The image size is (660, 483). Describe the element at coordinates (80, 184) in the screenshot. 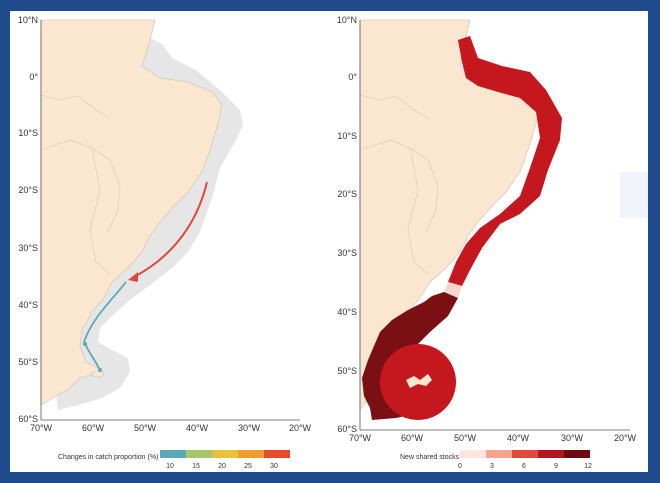

I see `left-country-borders` at that location.